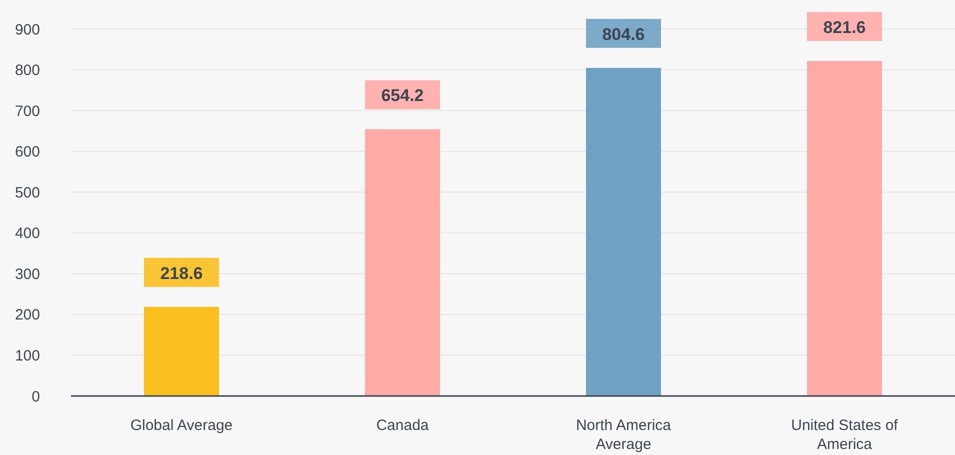 This screenshot has width=955, height=455. What do you see at coordinates (27, 274) in the screenshot?
I see `y-tick-label: 300` at bounding box center [27, 274].